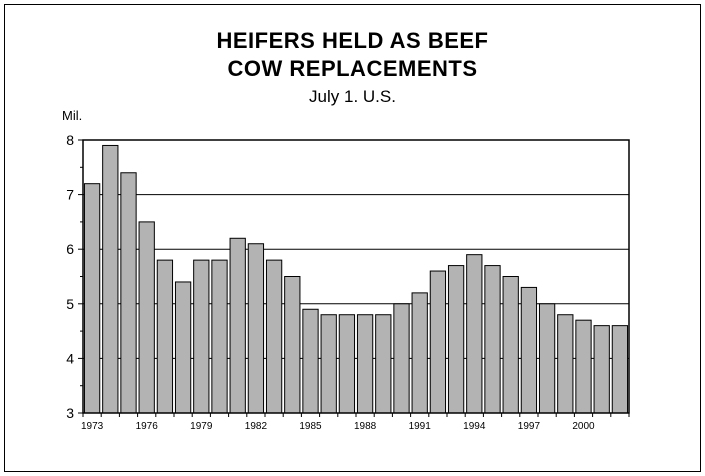 This screenshot has width=705, height=476. What do you see at coordinates (565, 364) in the screenshot?
I see `bar-1999` at bounding box center [565, 364].